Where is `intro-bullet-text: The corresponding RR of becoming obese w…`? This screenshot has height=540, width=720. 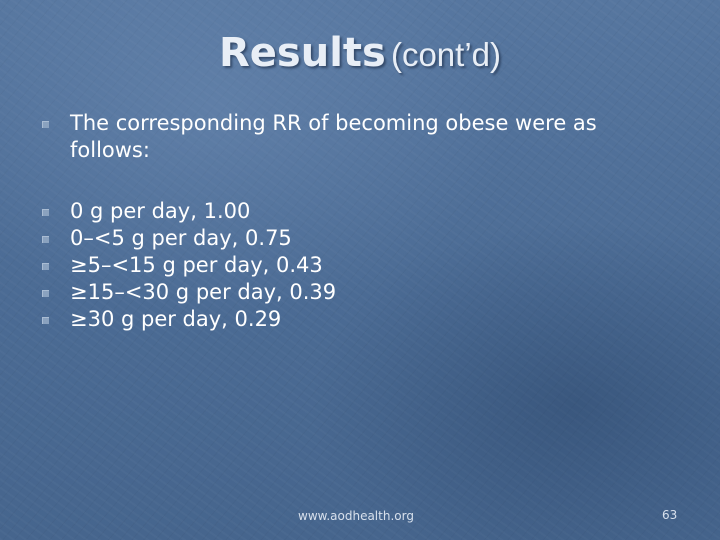 intro-bullet-text: The corresponding RR of becoming obese w… is located at coordinates (333, 136).